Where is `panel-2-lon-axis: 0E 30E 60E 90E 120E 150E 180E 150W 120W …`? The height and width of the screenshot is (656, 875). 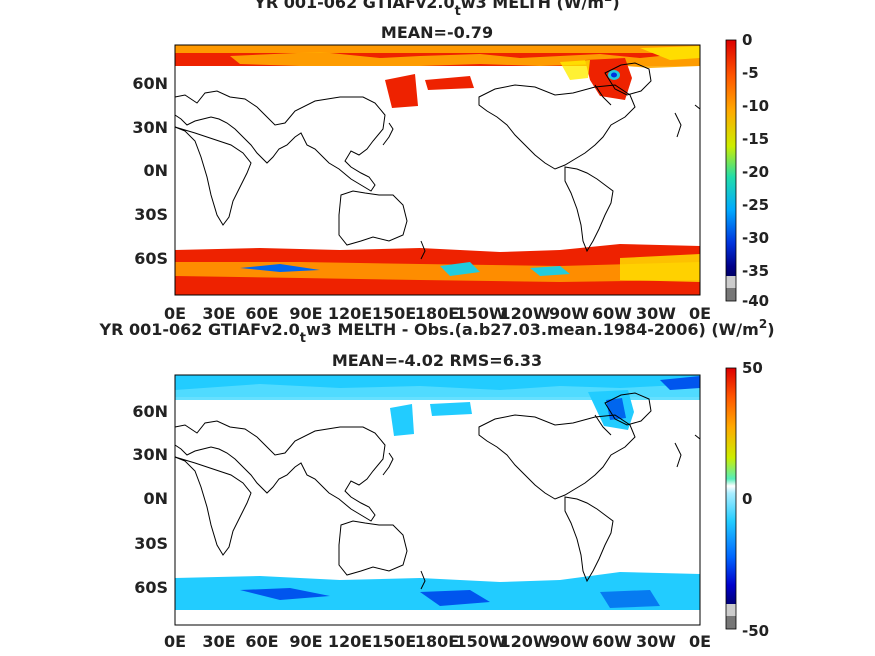 panel-2-lon-axis: 0E 30E 60E 90E 120E 150E 180E 150W 120W … is located at coordinates (437, 641).